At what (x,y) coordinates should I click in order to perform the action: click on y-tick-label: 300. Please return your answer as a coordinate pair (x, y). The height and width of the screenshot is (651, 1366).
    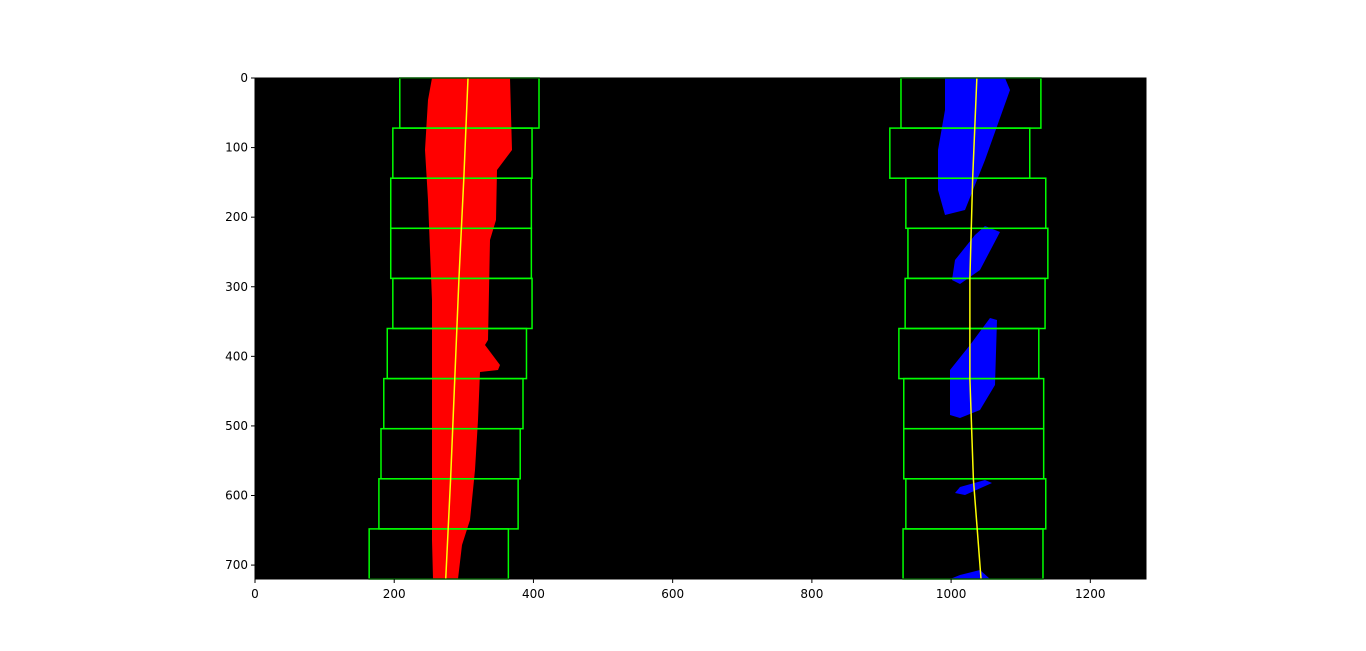
    Looking at the image, I should click on (236, 287).